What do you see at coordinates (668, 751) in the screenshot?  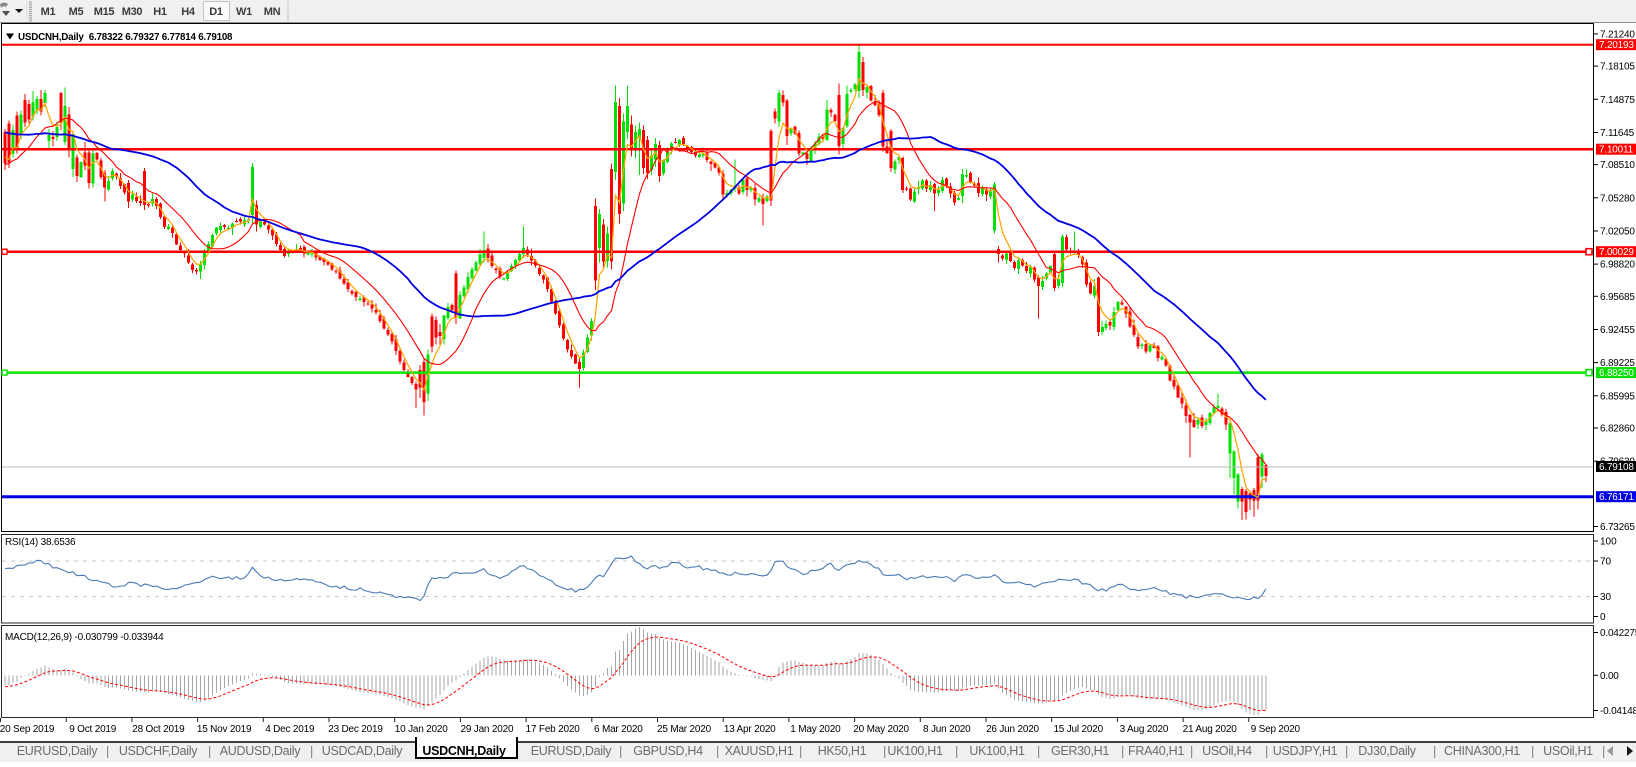 I see `svg-text: GBPUSD,H4` at bounding box center [668, 751].